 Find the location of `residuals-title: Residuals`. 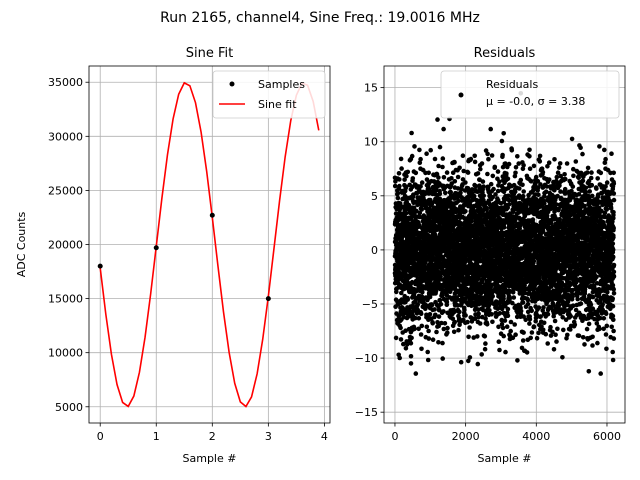

residuals-title: Residuals is located at coordinates (505, 53).